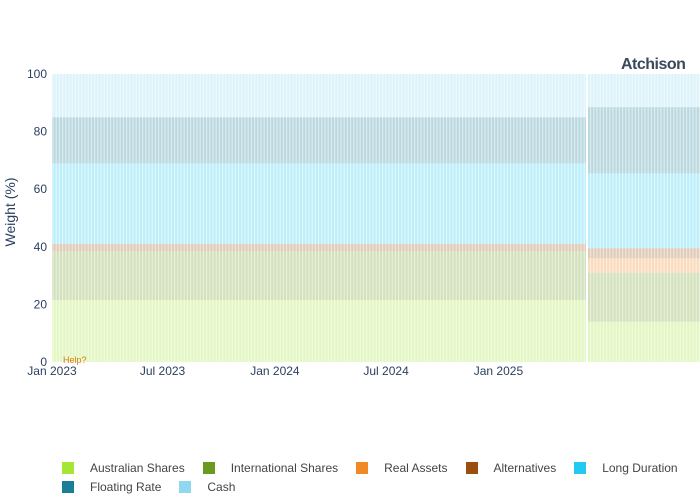 Image resolution: width=700 pixels, height=500 pixels. I want to click on legend-item-real-assets: Real Assets, so click(402, 467).